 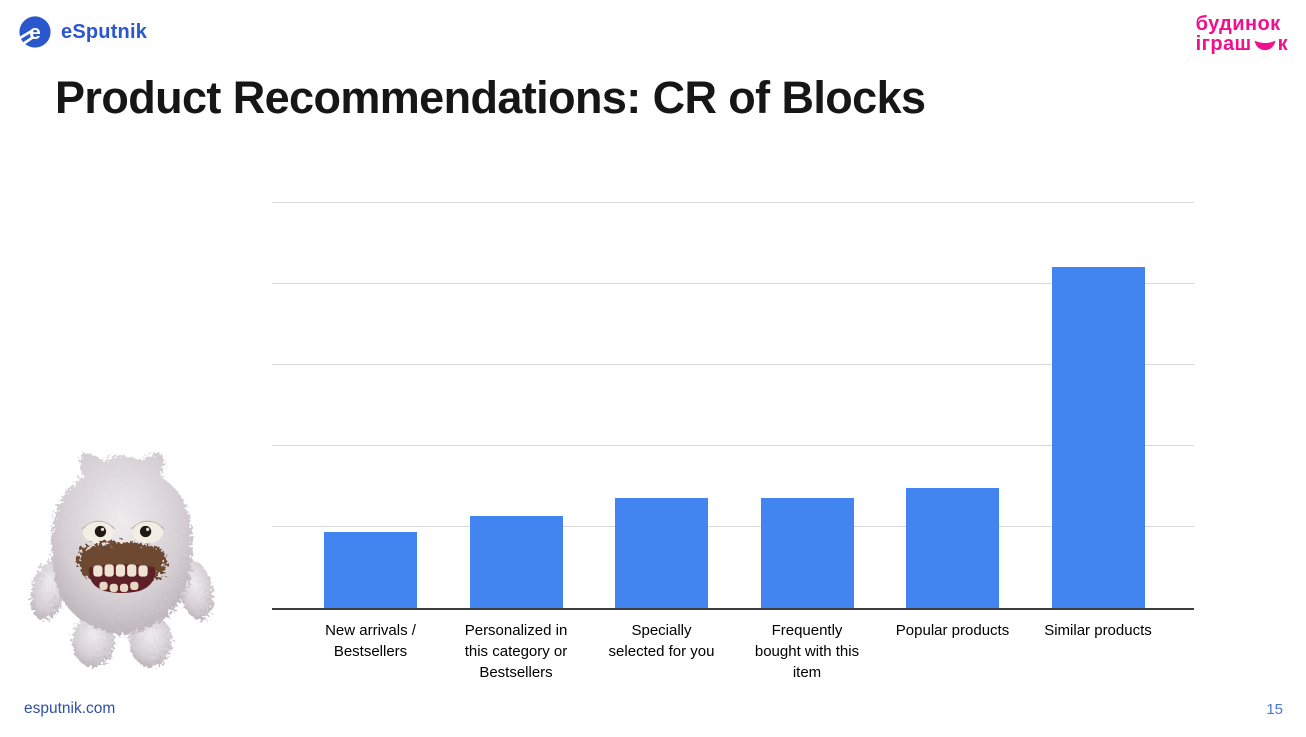 I want to click on esputnik-logo-text: eSputnik, so click(x=104, y=31).